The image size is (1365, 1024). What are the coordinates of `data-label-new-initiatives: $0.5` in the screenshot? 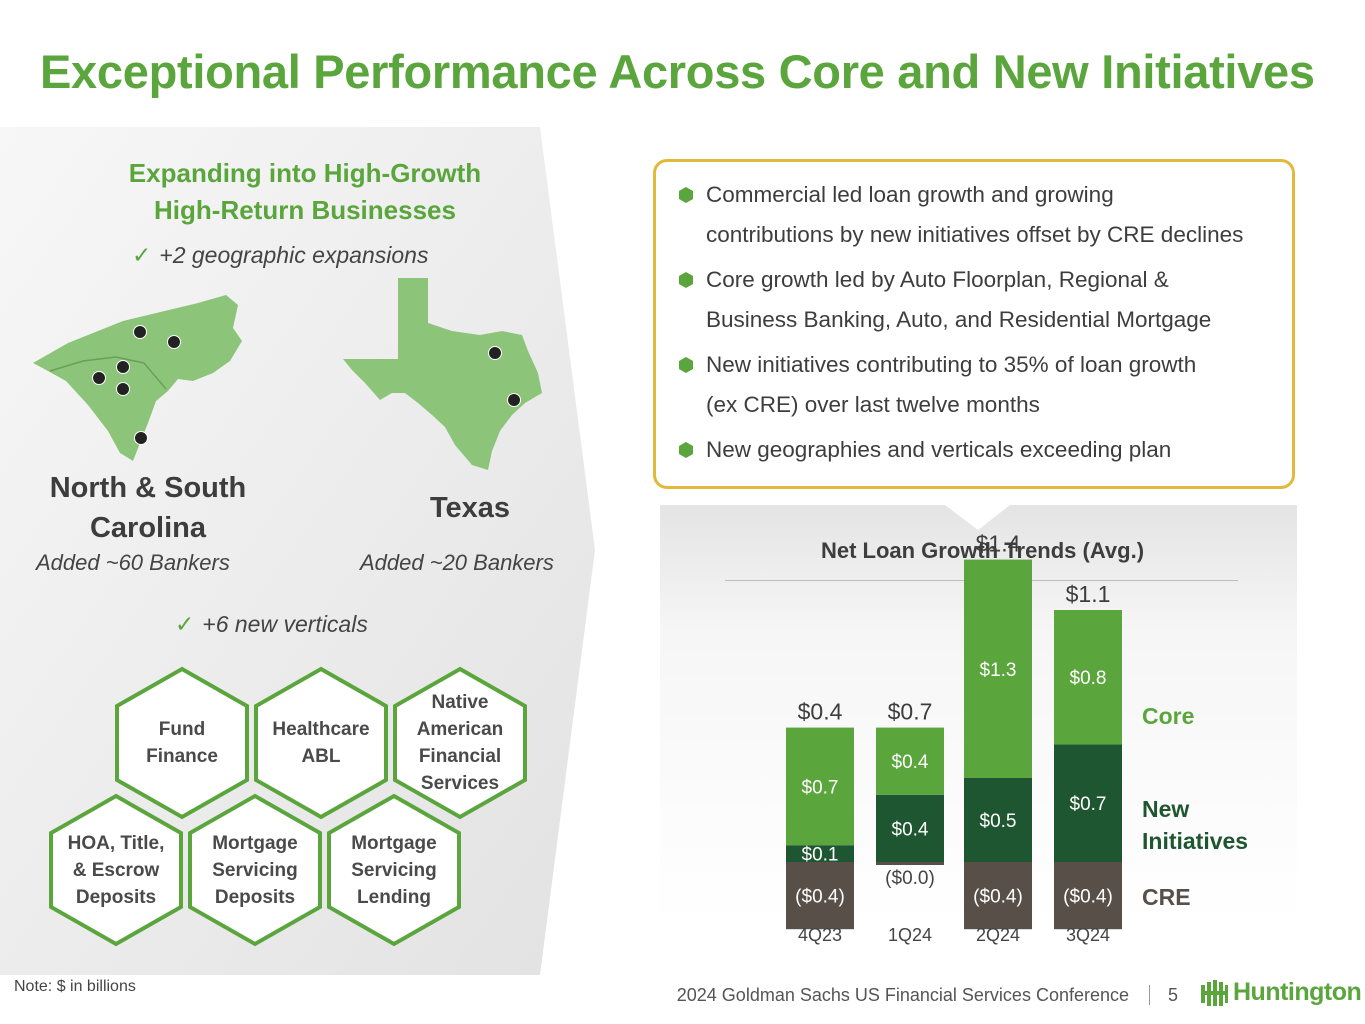 It's located at (998, 821).